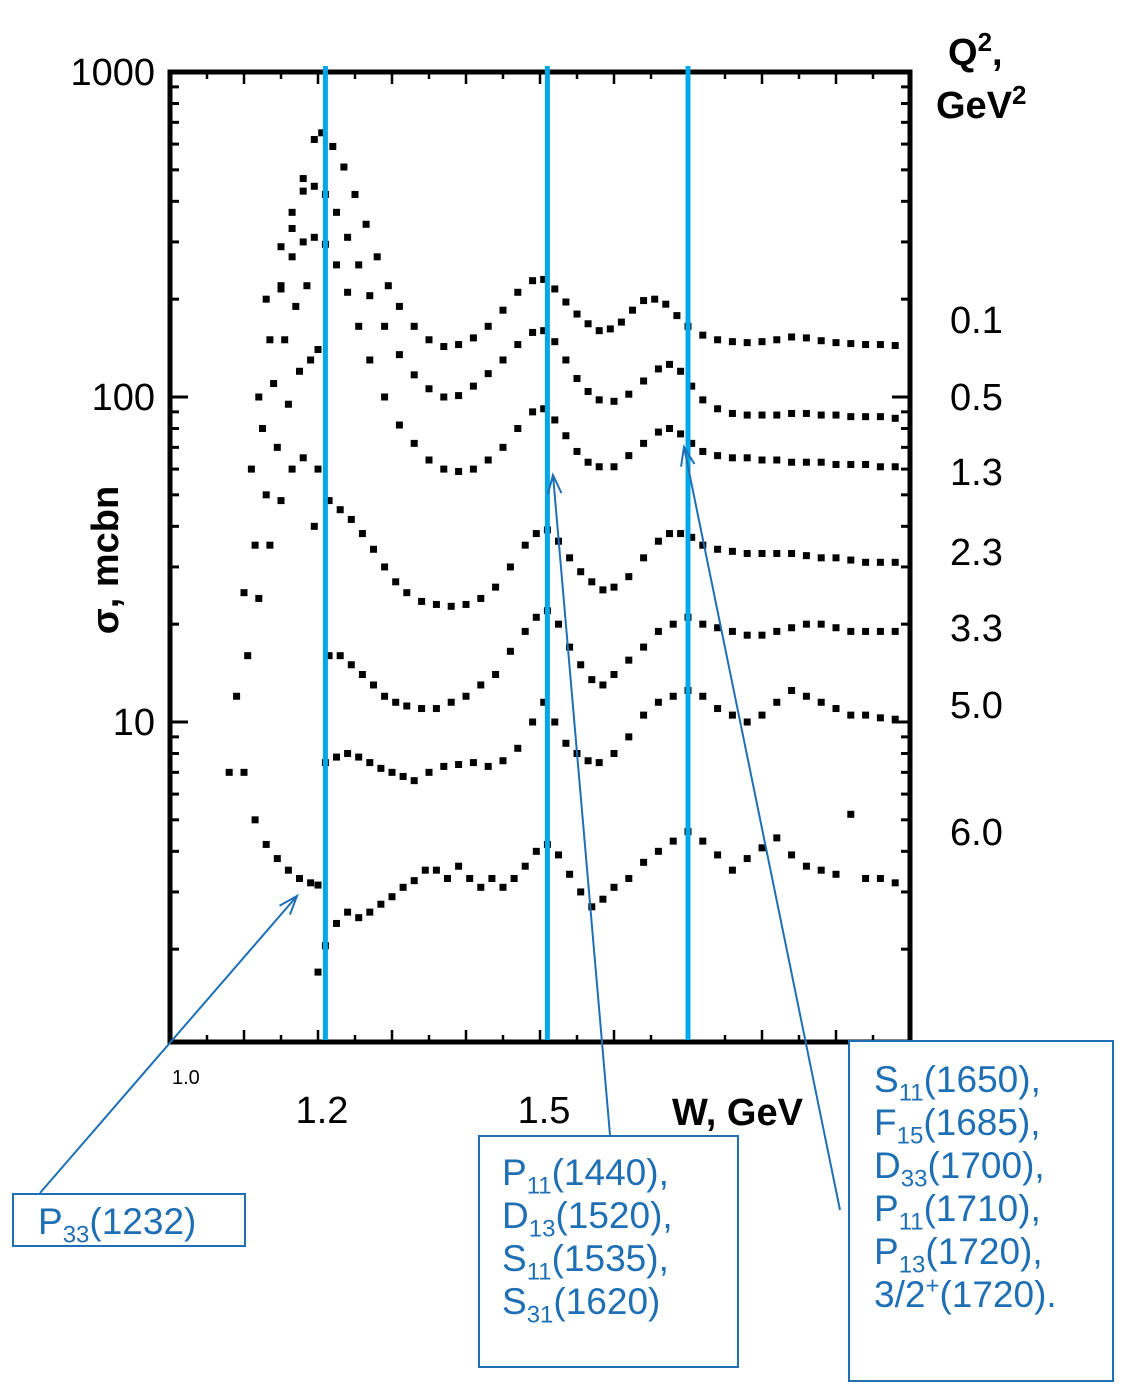  What do you see at coordinates (688, 455) in the screenshot?
I see `arrow-head` at bounding box center [688, 455].